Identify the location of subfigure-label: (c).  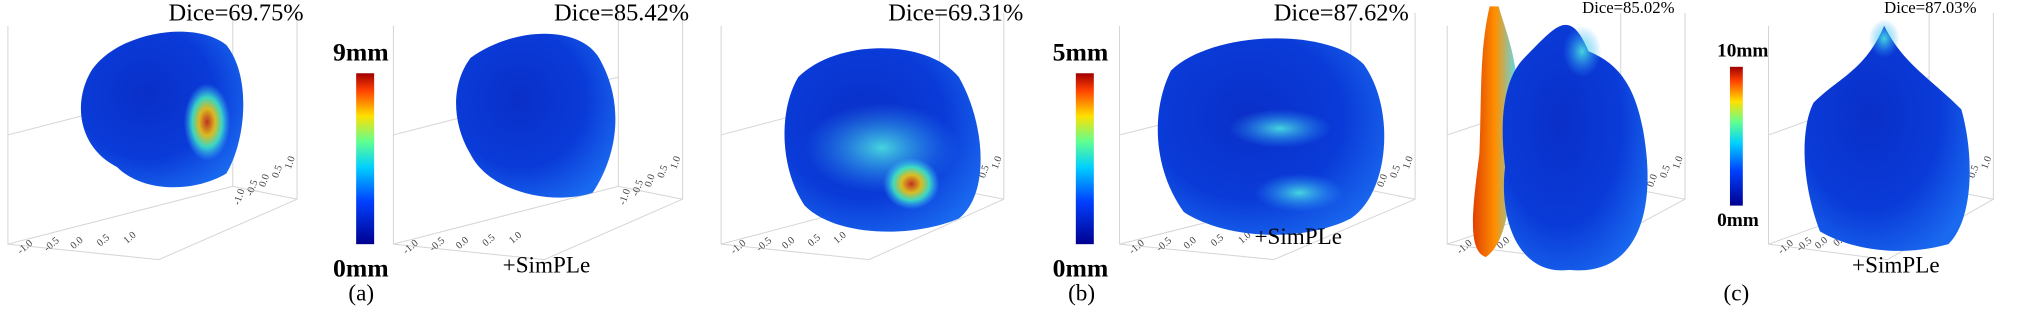
(1737, 294).